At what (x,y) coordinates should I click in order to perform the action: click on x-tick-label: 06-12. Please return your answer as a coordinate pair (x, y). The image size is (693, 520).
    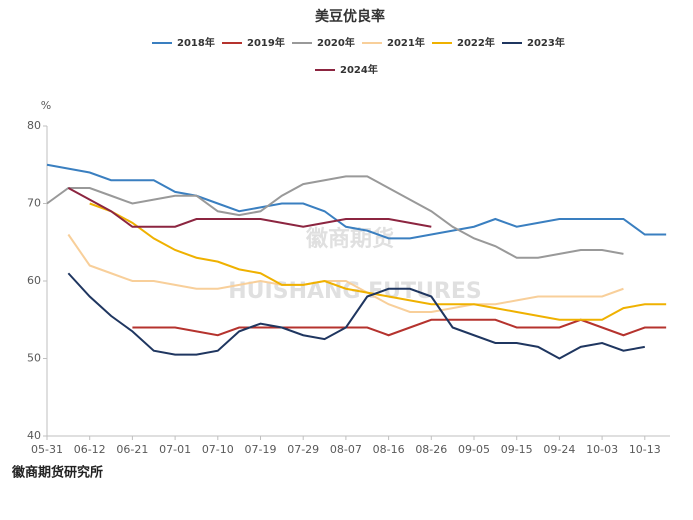
    Looking at the image, I should click on (90, 449).